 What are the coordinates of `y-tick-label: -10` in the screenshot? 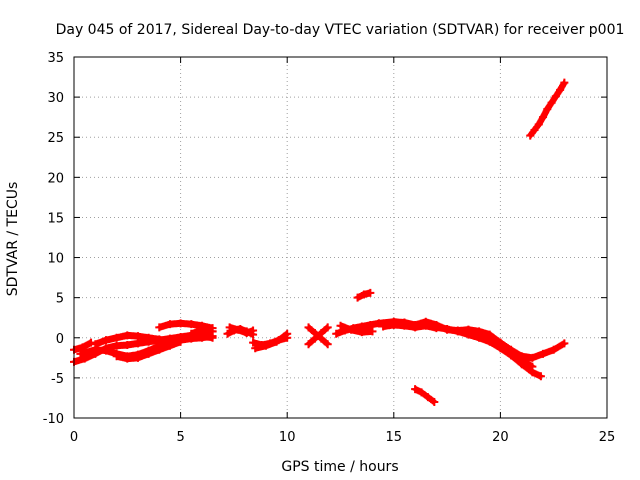 It's located at (53, 419).